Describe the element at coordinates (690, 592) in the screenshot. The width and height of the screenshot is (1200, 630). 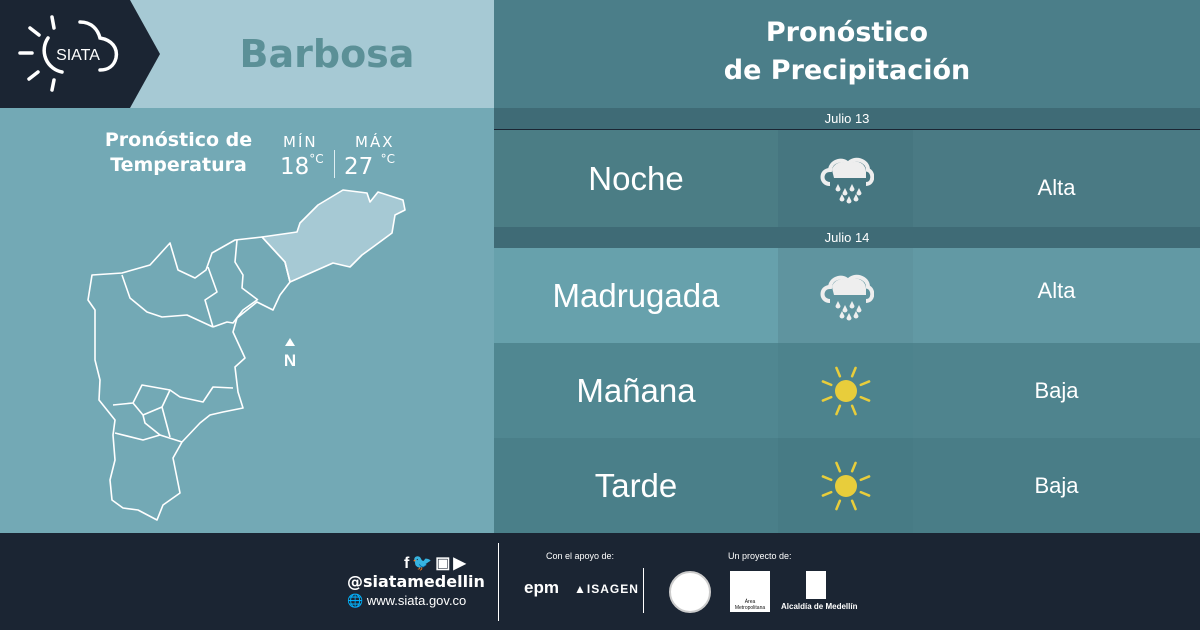
I see `antioquia-seal-logo` at that location.